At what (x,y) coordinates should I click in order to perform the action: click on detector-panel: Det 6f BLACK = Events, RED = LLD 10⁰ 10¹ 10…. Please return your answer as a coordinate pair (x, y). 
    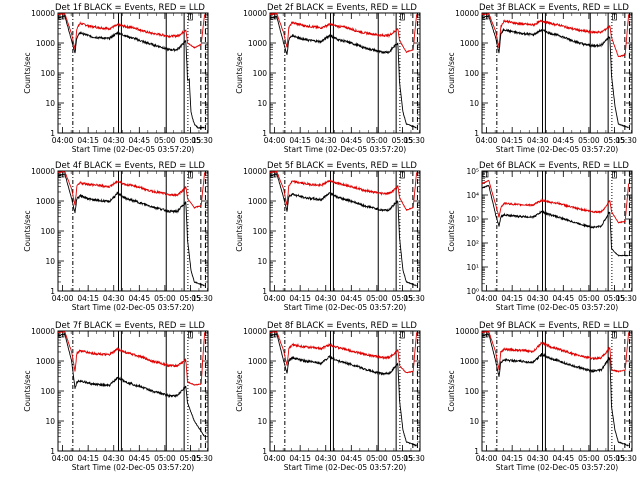
    Looking at the image, I should click on (542, 236).